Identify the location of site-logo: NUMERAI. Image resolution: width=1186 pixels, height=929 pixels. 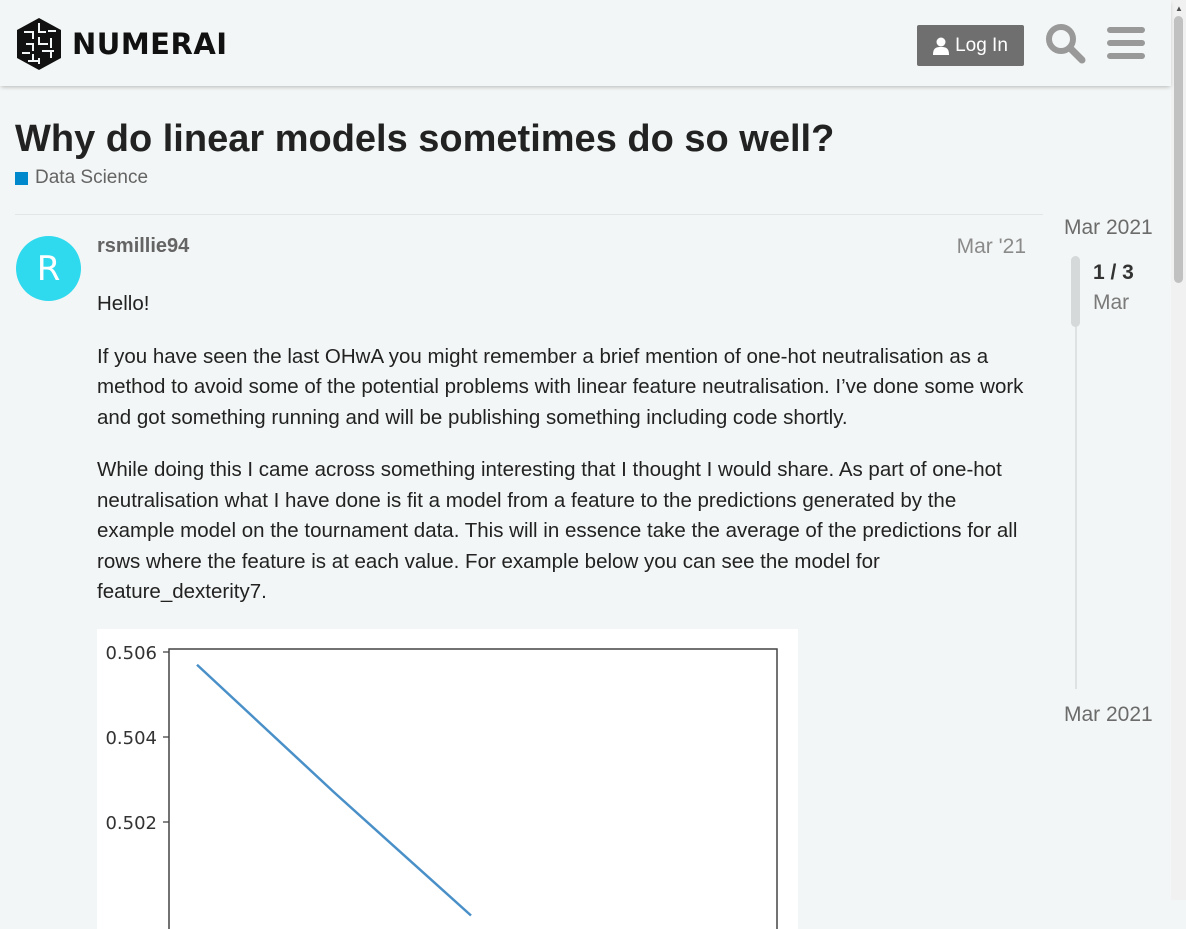
(121, 44).